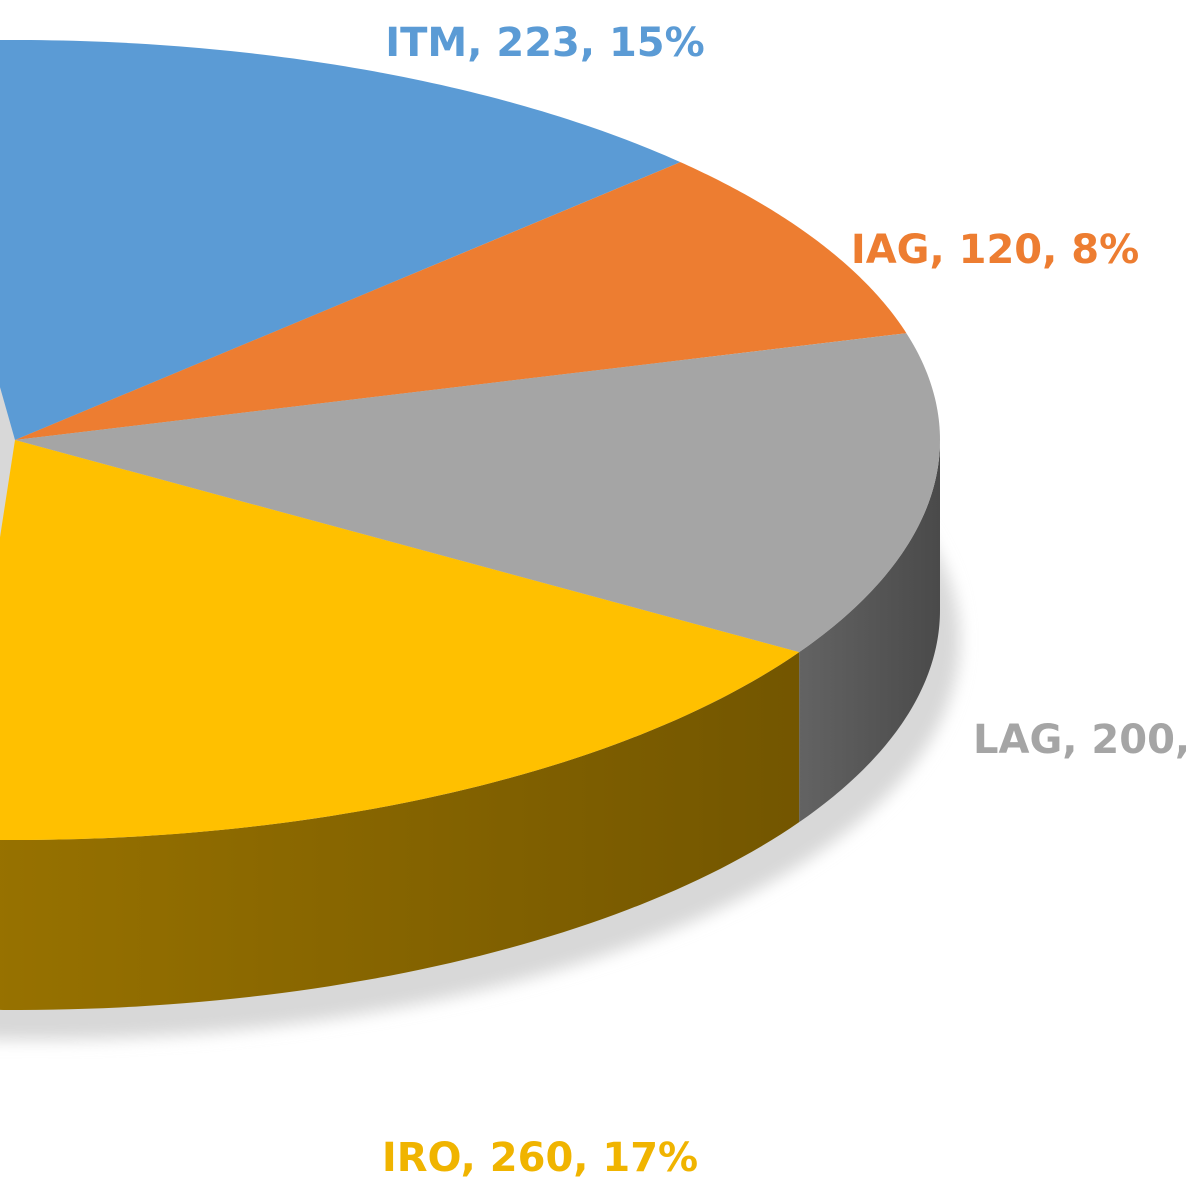 The image size is (1193, 1186). I want to click on data-label: IAG, 120, 8%, so click(995, 250).